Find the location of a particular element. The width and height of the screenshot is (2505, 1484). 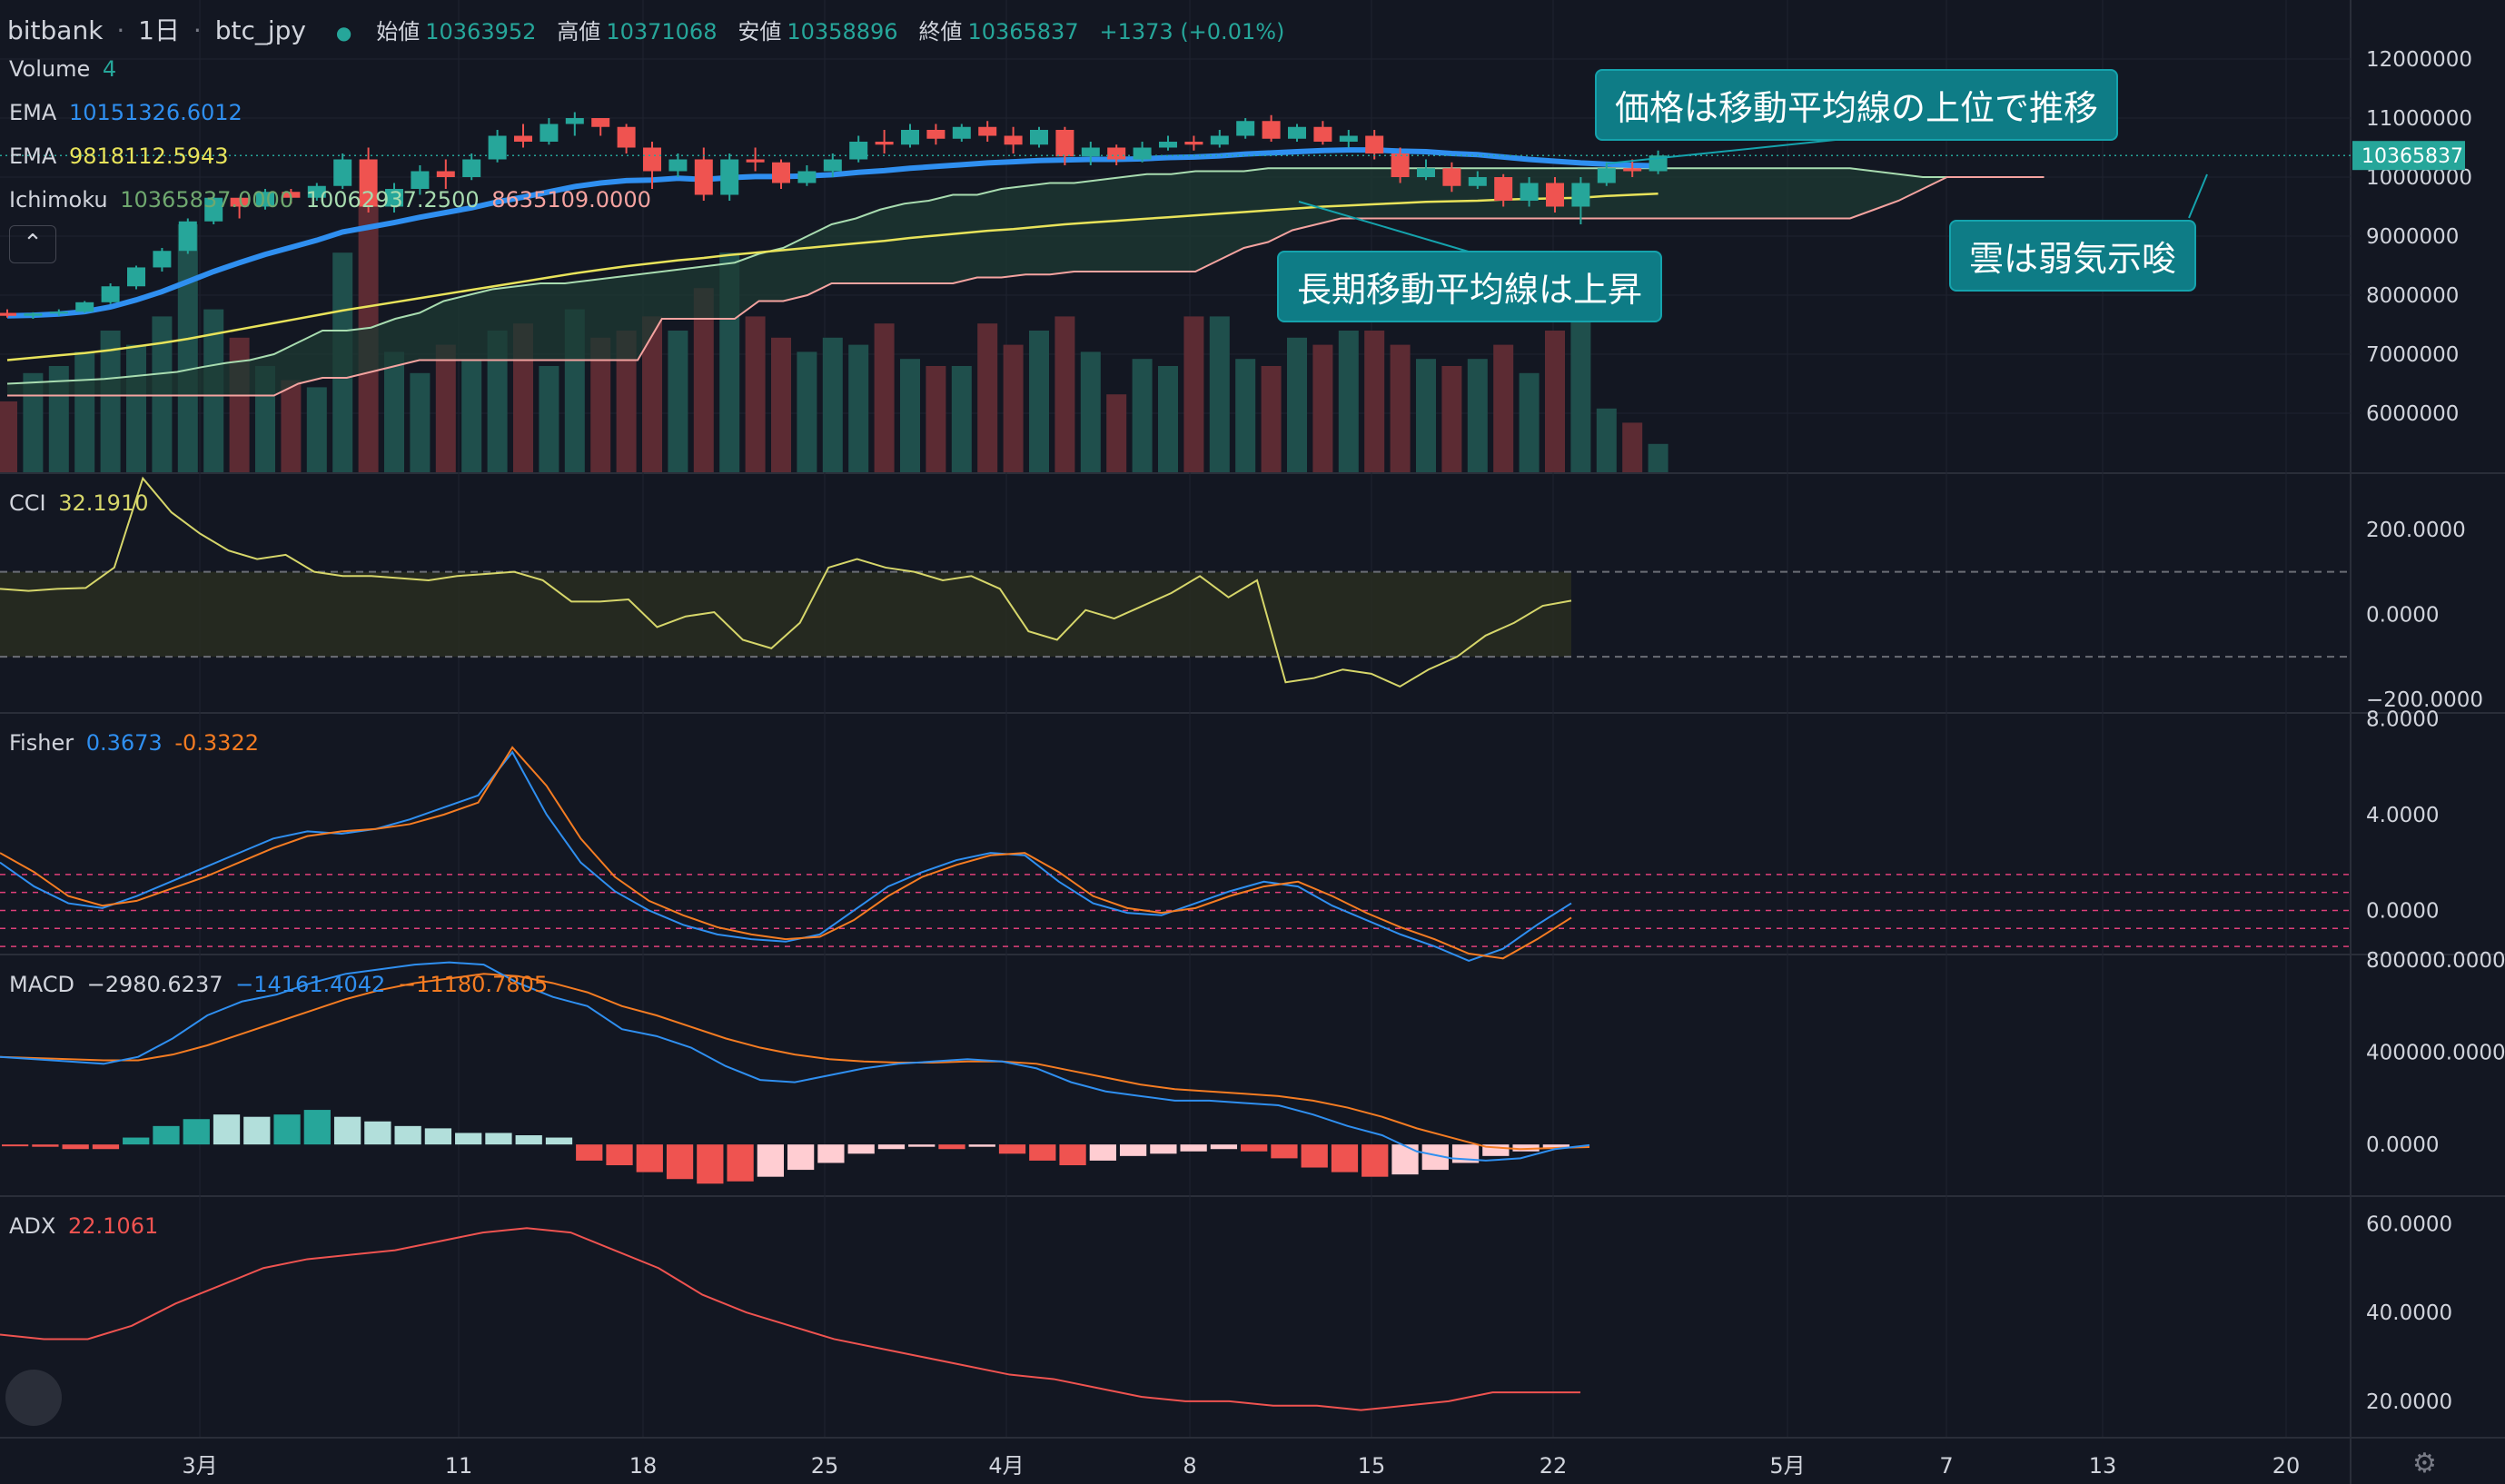

x-tick-label: 3月 is located at coordinates (199, 1466).